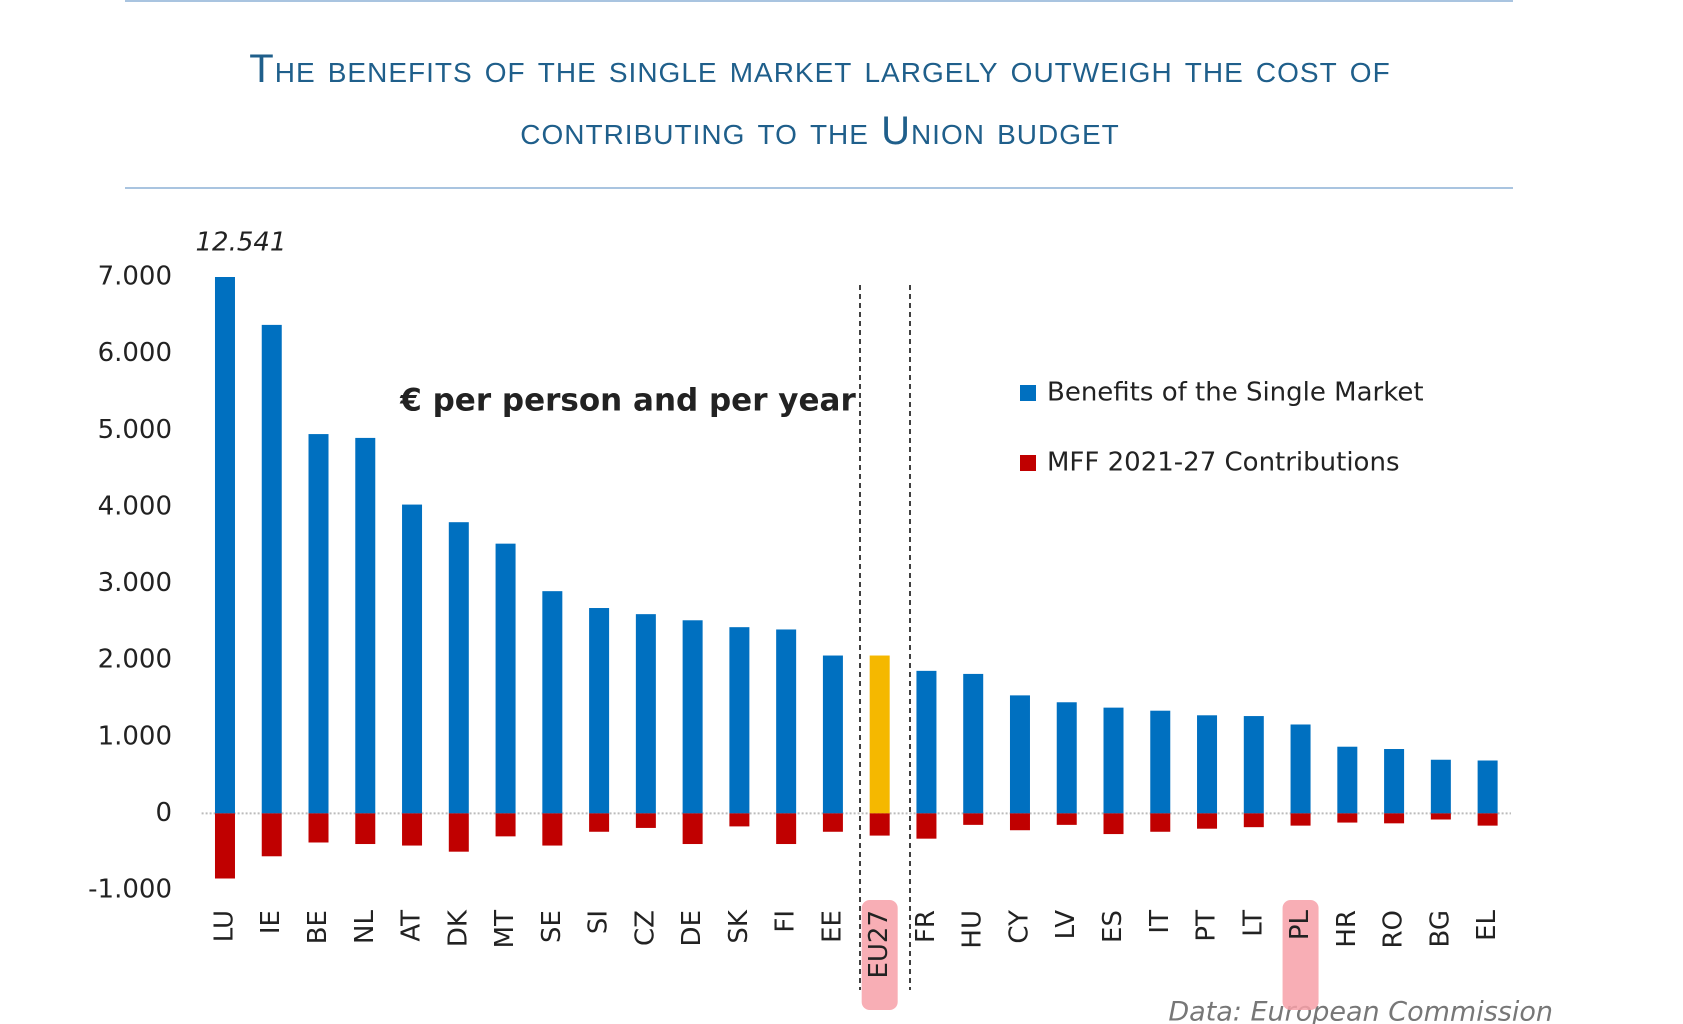 This screenshot has height=1024, width=1683. Describe the element at coordinates (1360, 1010) in the screenshot. I see `source: Data: European Commission` at that location.